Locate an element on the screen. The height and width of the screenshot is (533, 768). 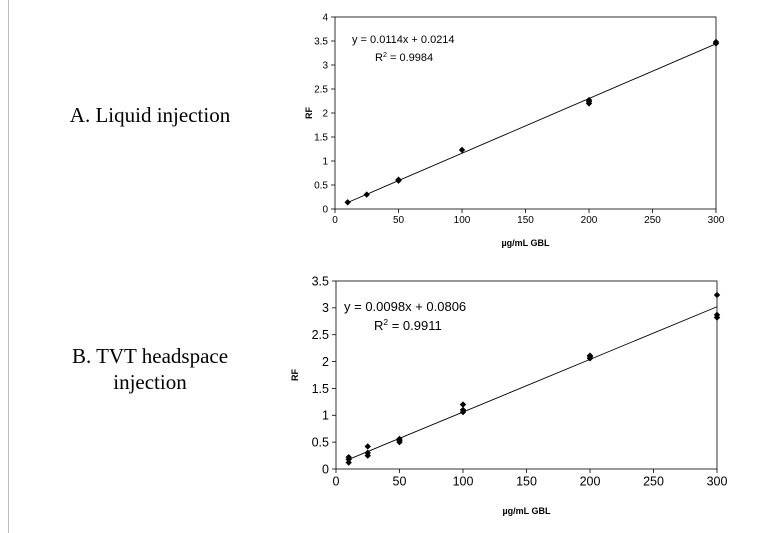
regression-equation: y = 0.0098x + 0.0806 is located at coordinates (405, 306).